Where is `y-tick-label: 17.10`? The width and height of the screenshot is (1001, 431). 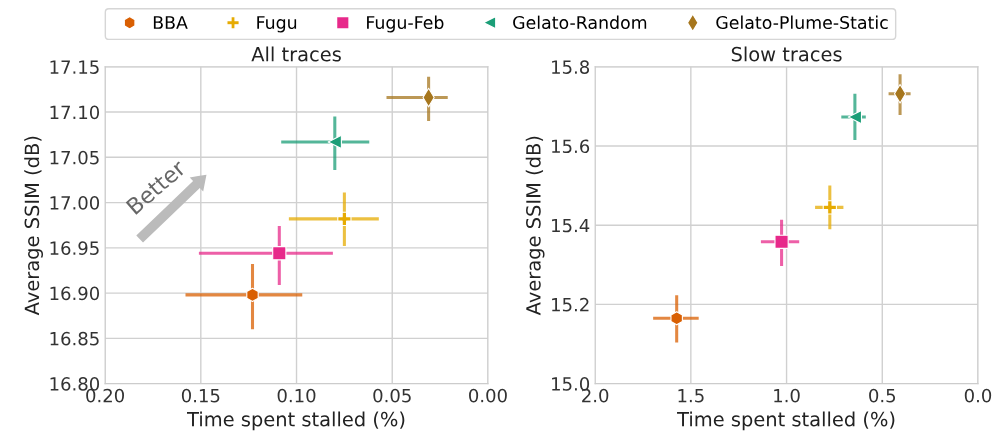
y-tick-label: 17.10 is located at coordinates (75, 112).